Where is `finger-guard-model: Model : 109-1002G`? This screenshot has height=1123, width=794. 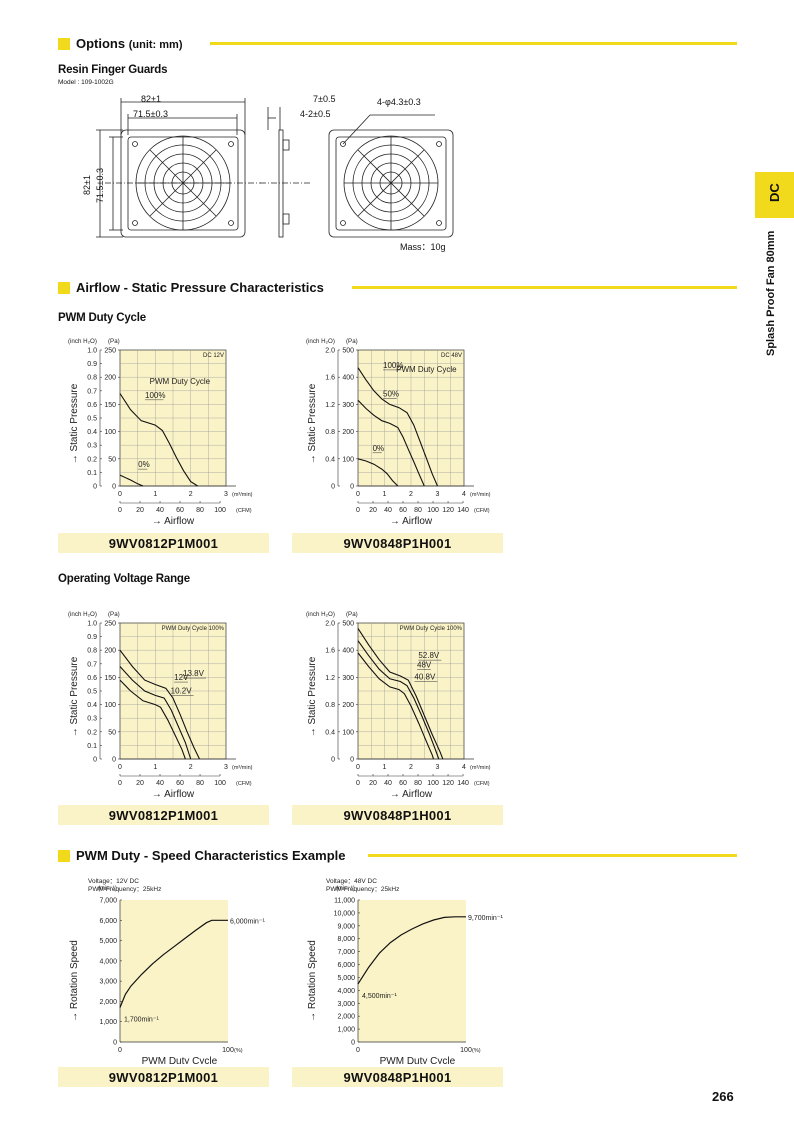 finger-guard-model: Model : 109-1002G is located at coordinates (86, 82).